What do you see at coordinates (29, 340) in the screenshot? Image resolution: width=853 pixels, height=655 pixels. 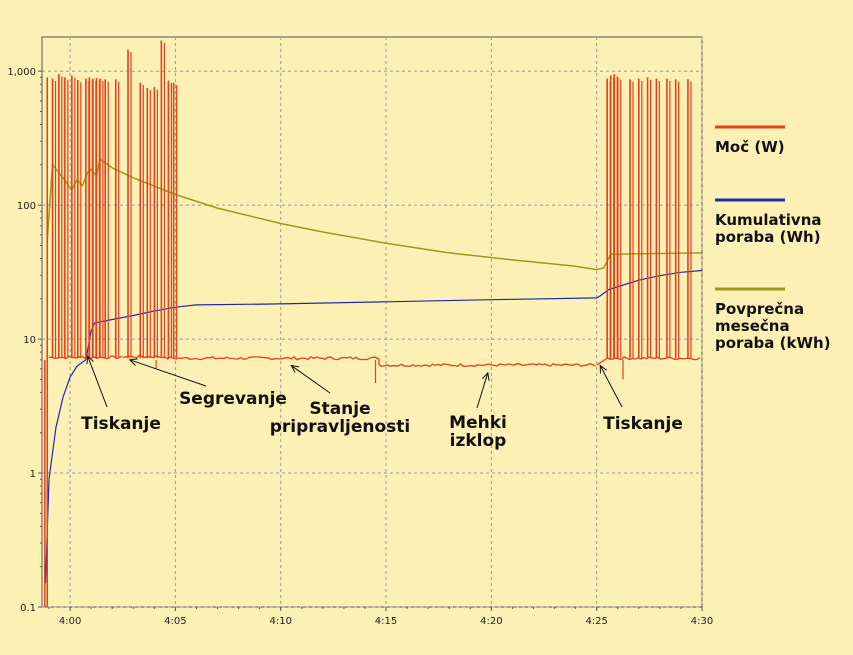 I see `y-tick-label: 10` at bounding box center [29, 340].